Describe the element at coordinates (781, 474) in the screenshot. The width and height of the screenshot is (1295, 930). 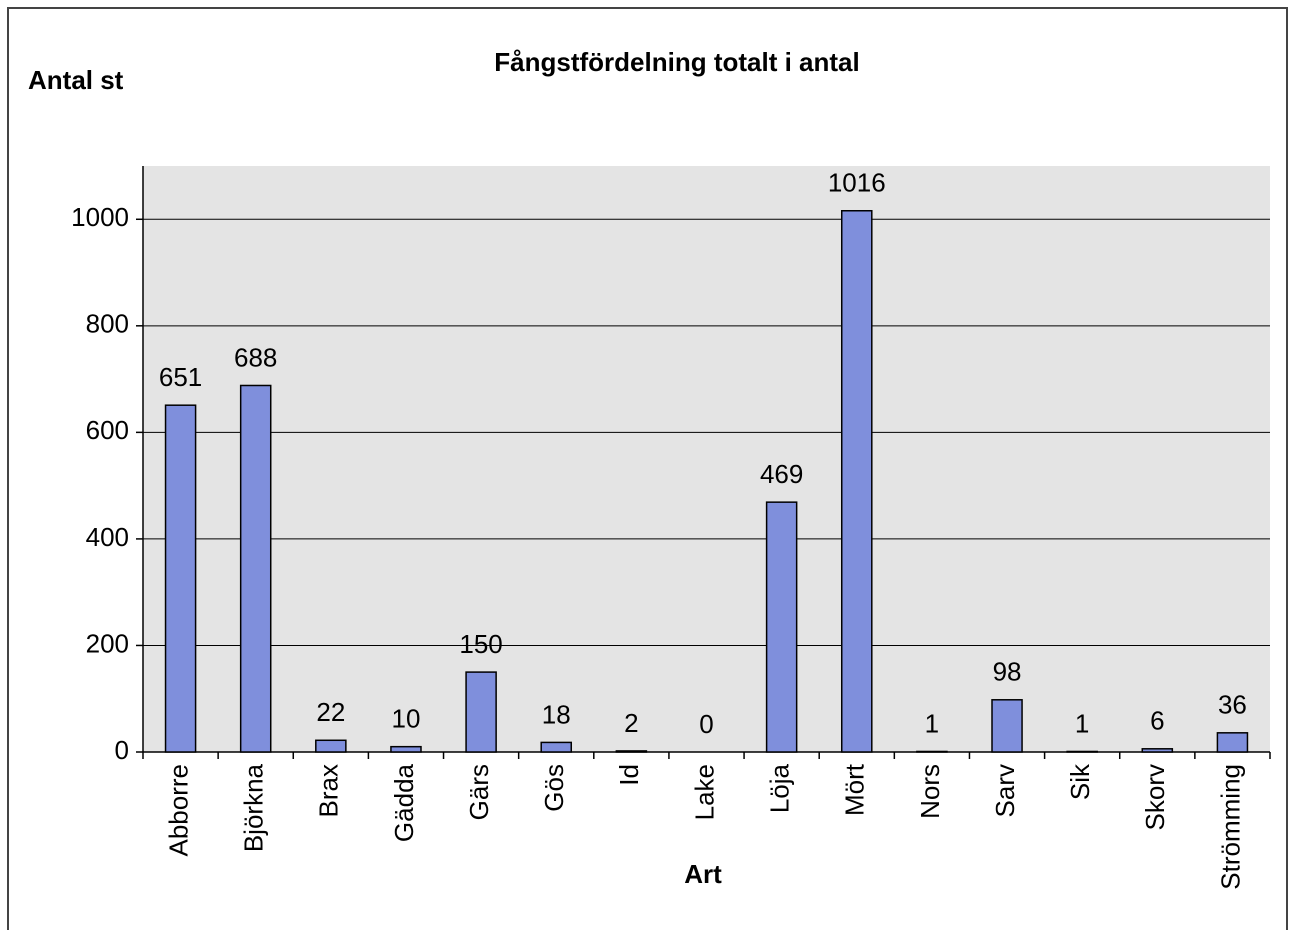
I see `data-label: 469` at that location.